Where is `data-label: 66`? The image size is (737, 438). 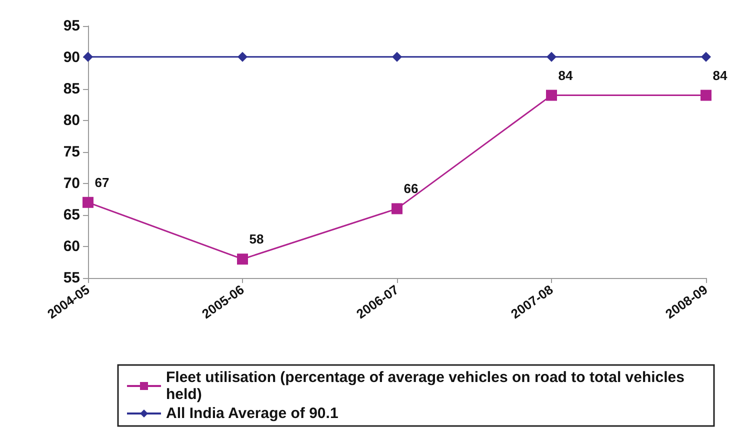 data-label: 66 is located at coordinates (411, 188).